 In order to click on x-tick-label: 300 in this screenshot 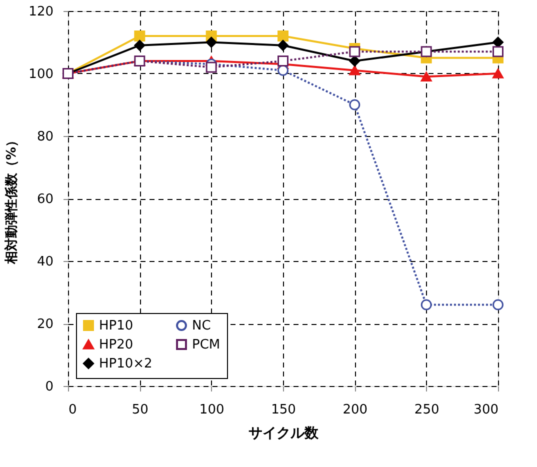, I will do `click(486, 410)`.